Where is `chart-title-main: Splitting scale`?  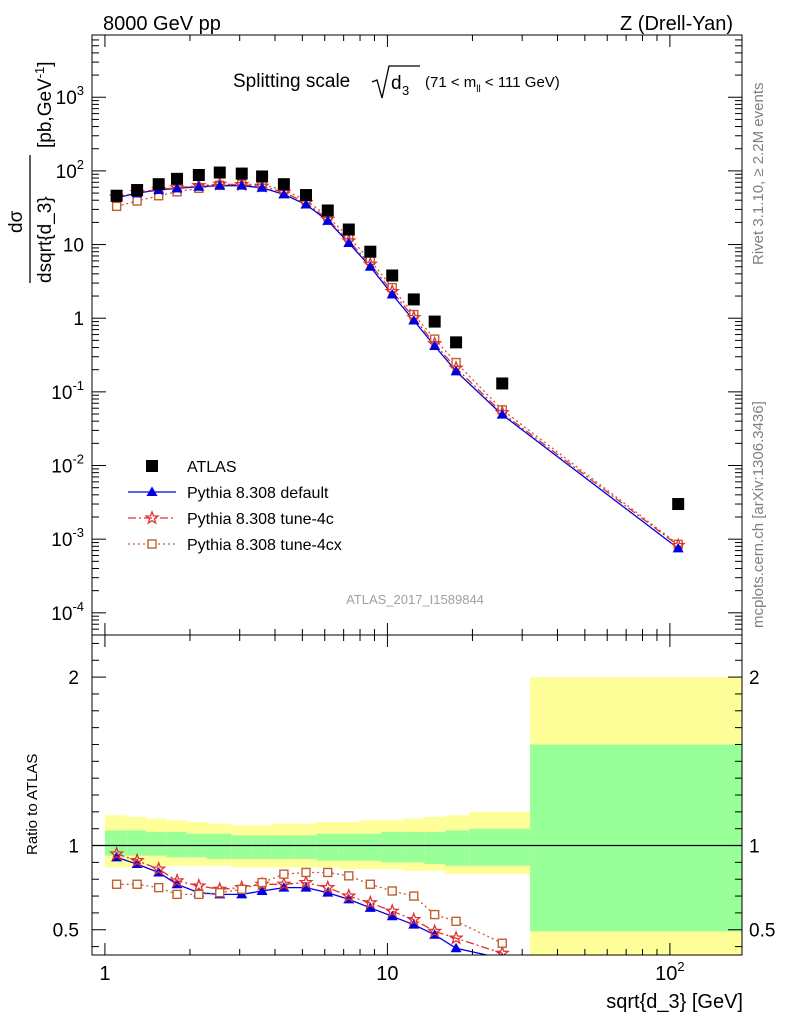
chart-title-main: Splitting scale is located at coordinates (291, 81).